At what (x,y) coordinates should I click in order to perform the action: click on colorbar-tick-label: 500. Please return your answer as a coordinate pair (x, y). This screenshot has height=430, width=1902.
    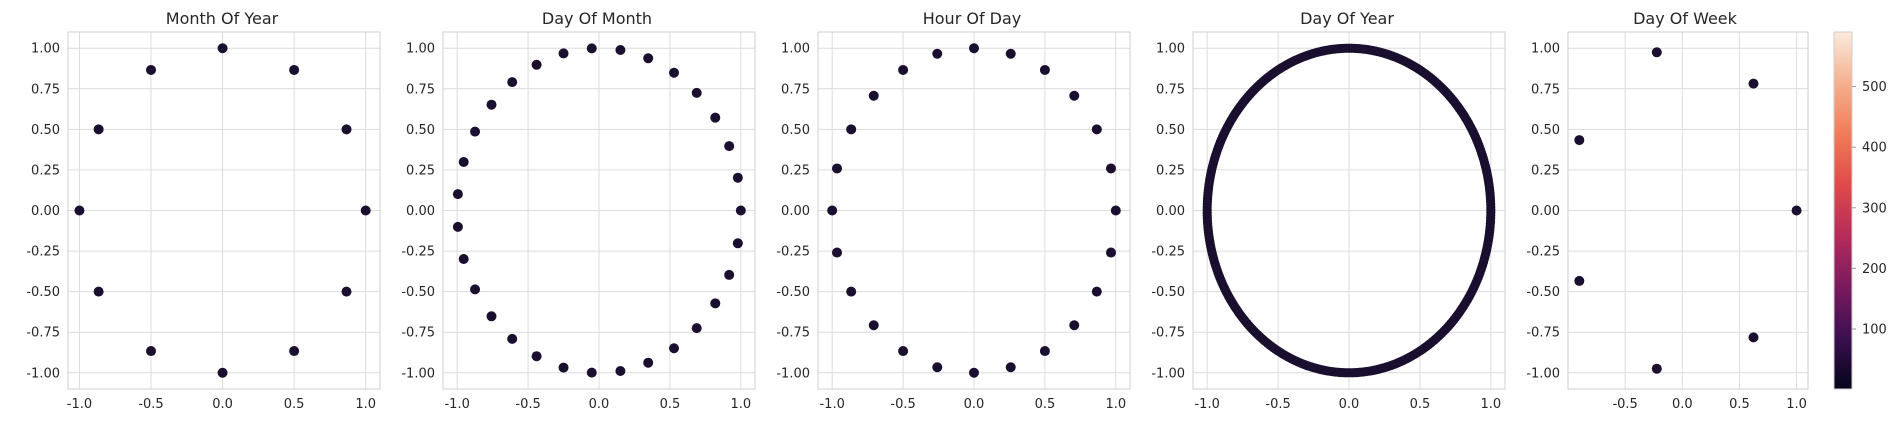
    Looking at the image, I should click on (1874, 87).